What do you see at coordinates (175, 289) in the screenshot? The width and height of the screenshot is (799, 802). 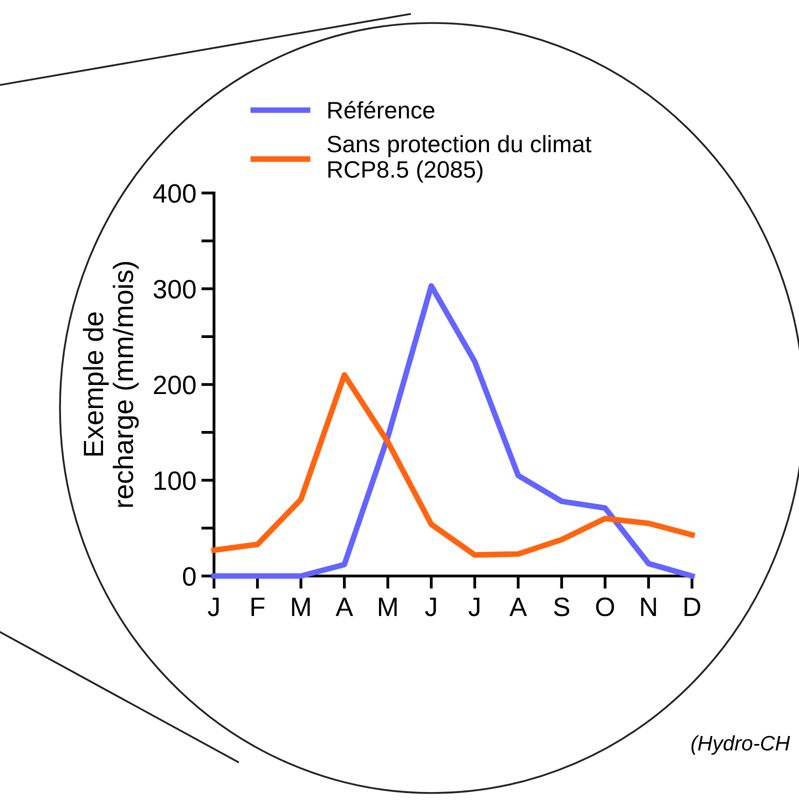 I see `y-tick-label: 300` at bounding box center [175, 289].